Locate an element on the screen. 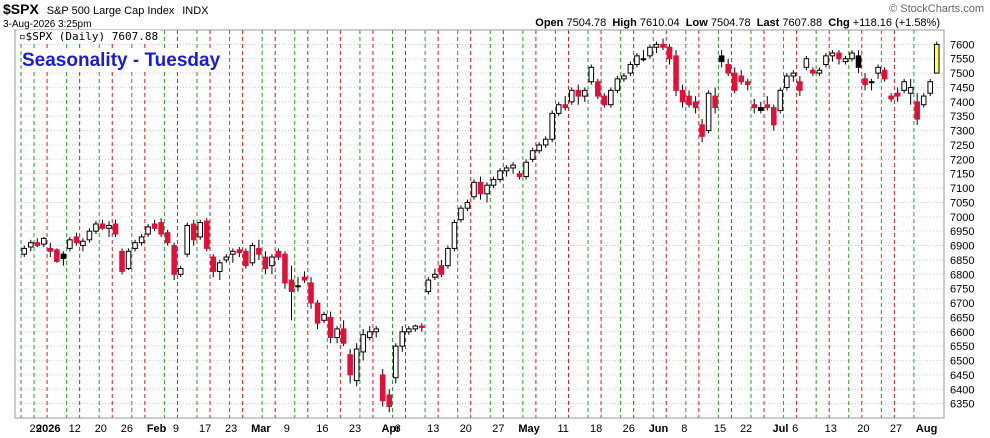 The height and width of the screenshot is (438, 990). y-tick-label: 6350 is located at coordinates (962, 405).